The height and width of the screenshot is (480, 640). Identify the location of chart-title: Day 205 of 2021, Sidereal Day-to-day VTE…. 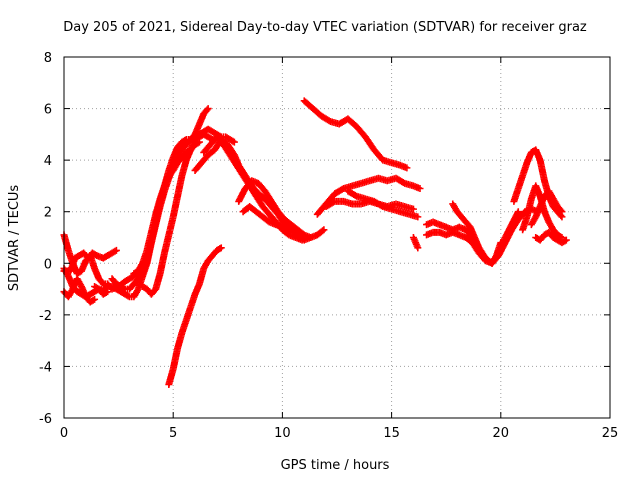
(325, 27).